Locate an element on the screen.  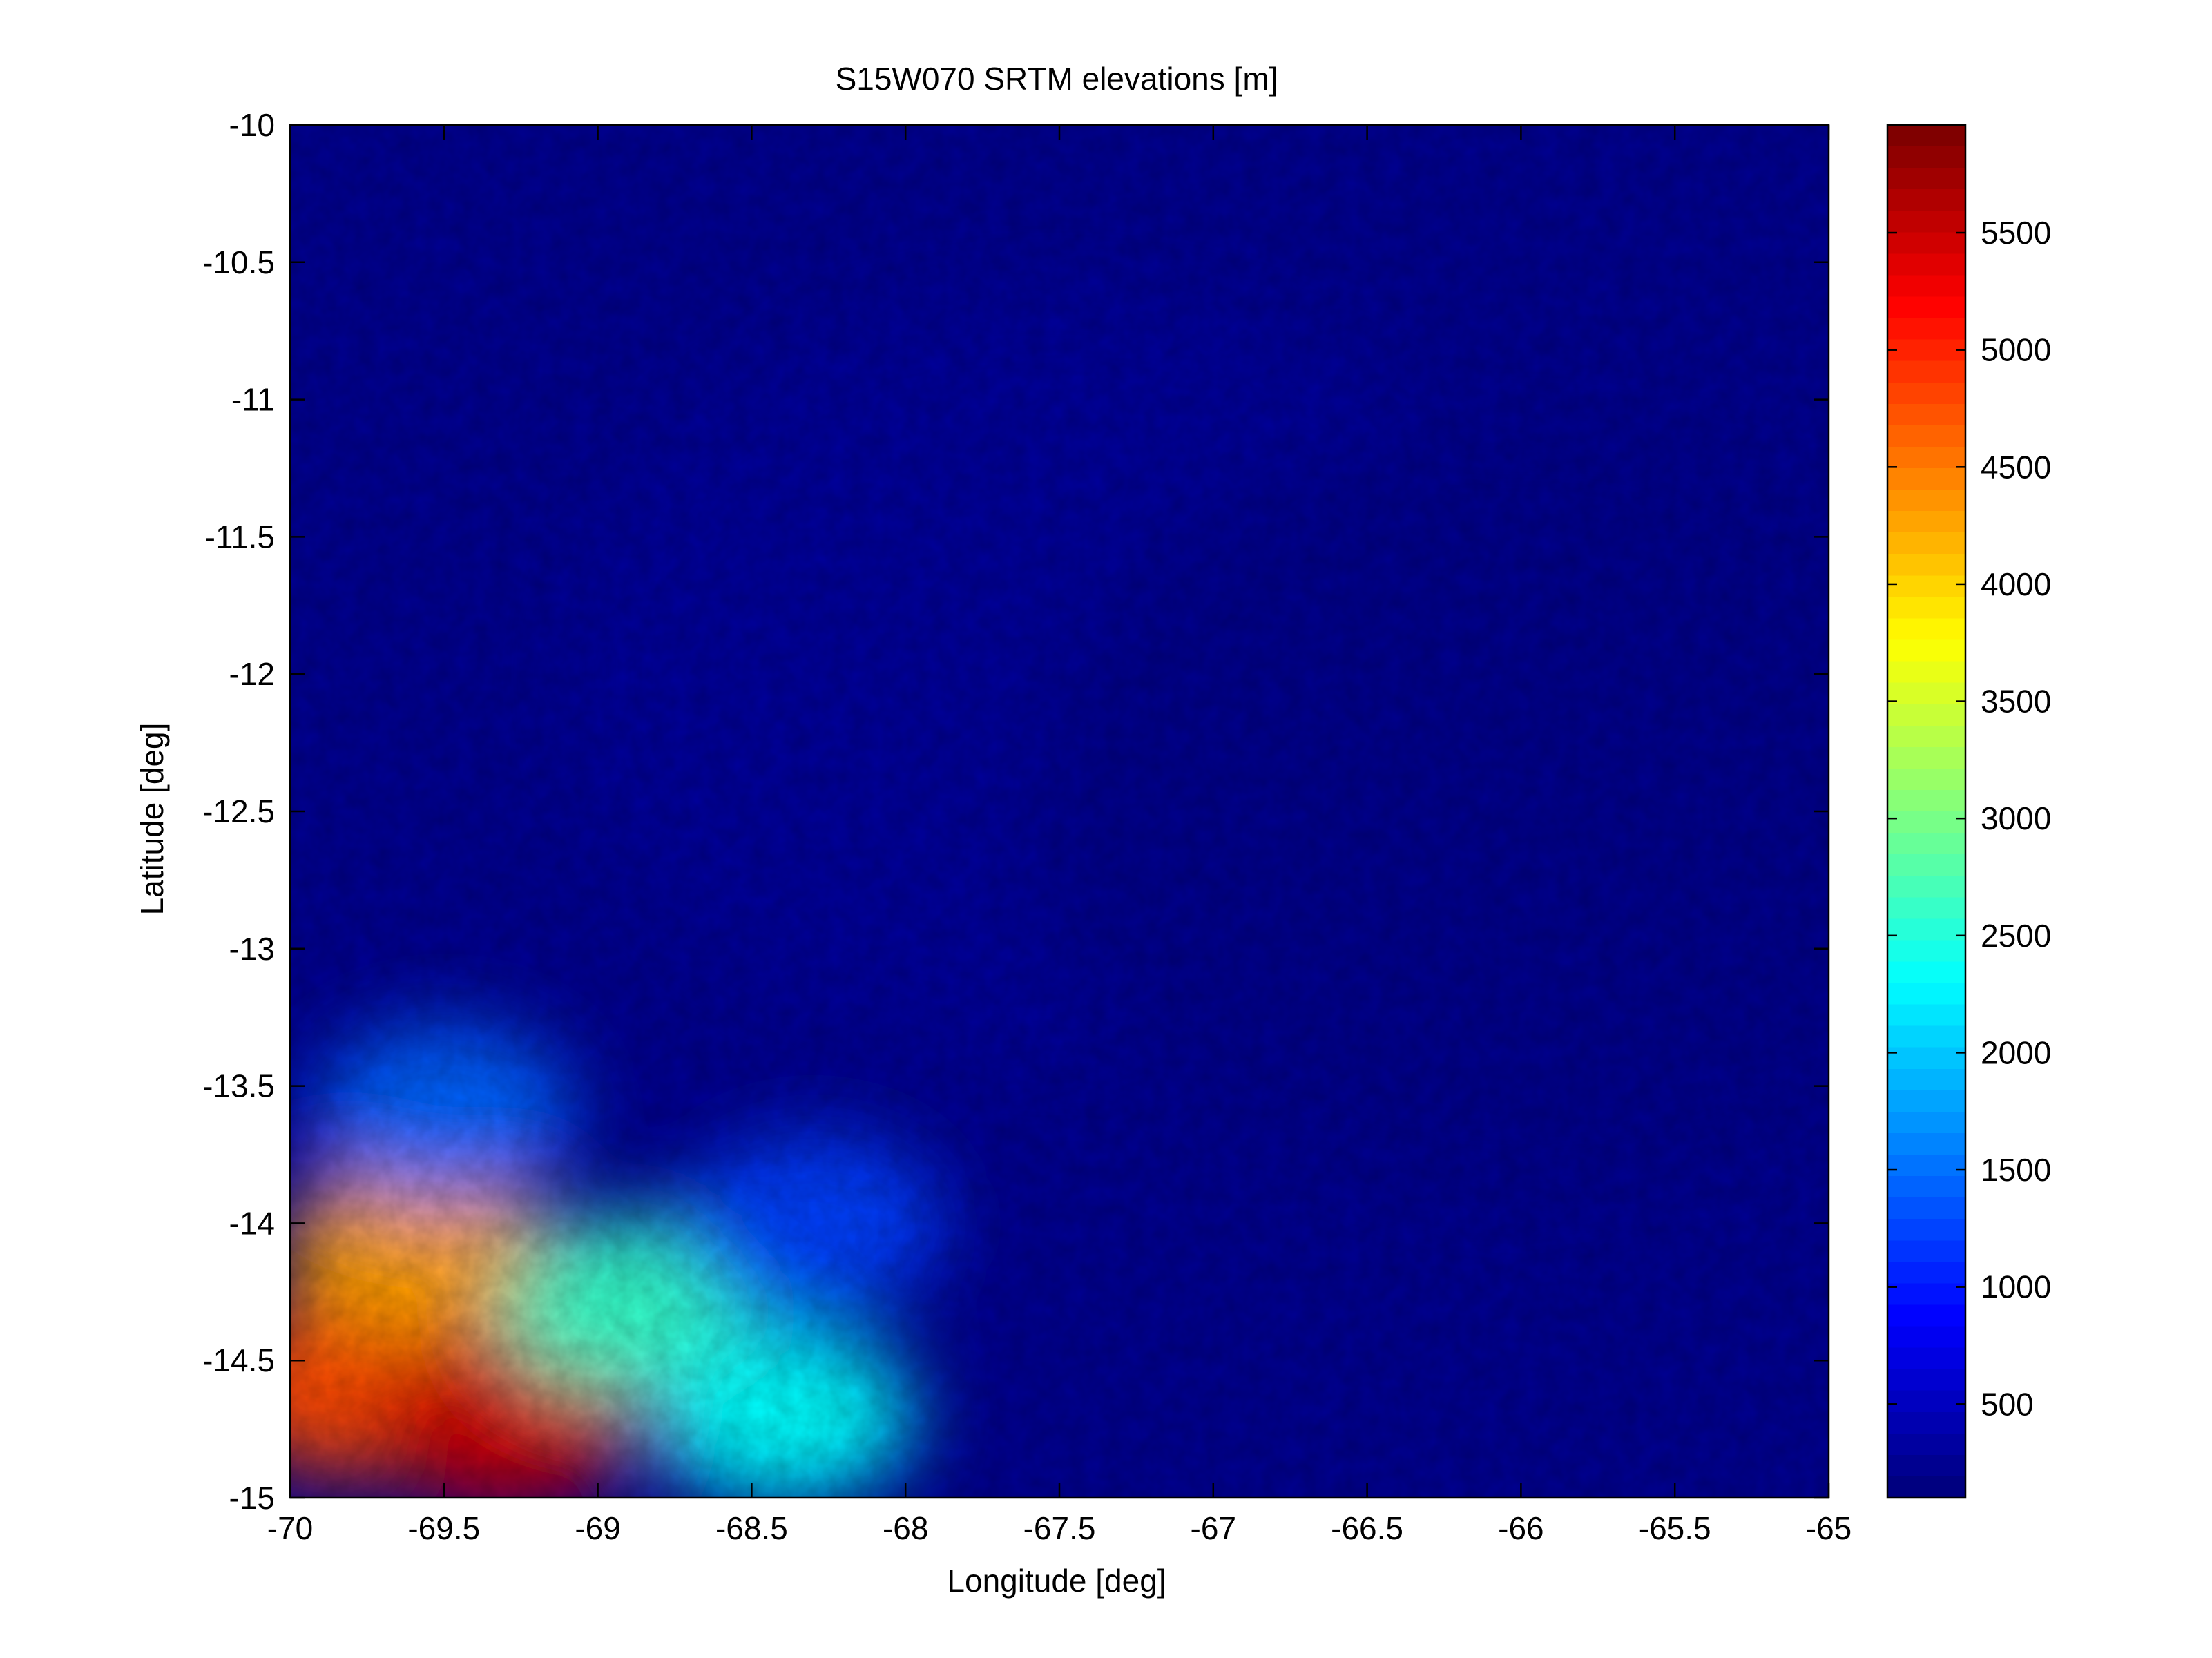
x-tick-label: -67.5 is located at coordinates (1059, 1528).